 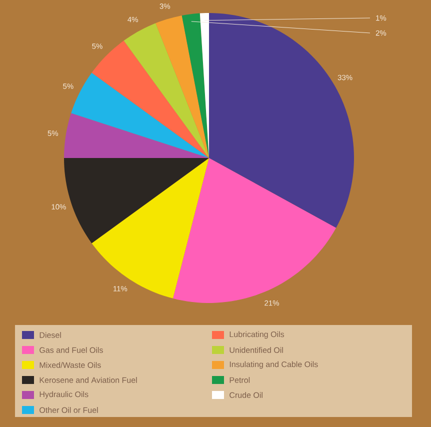 What do you see at coordinates (64, 395) in the screenshot?
I see `legend-label: Hydraulic Oils` at bounding box center [64, 395].